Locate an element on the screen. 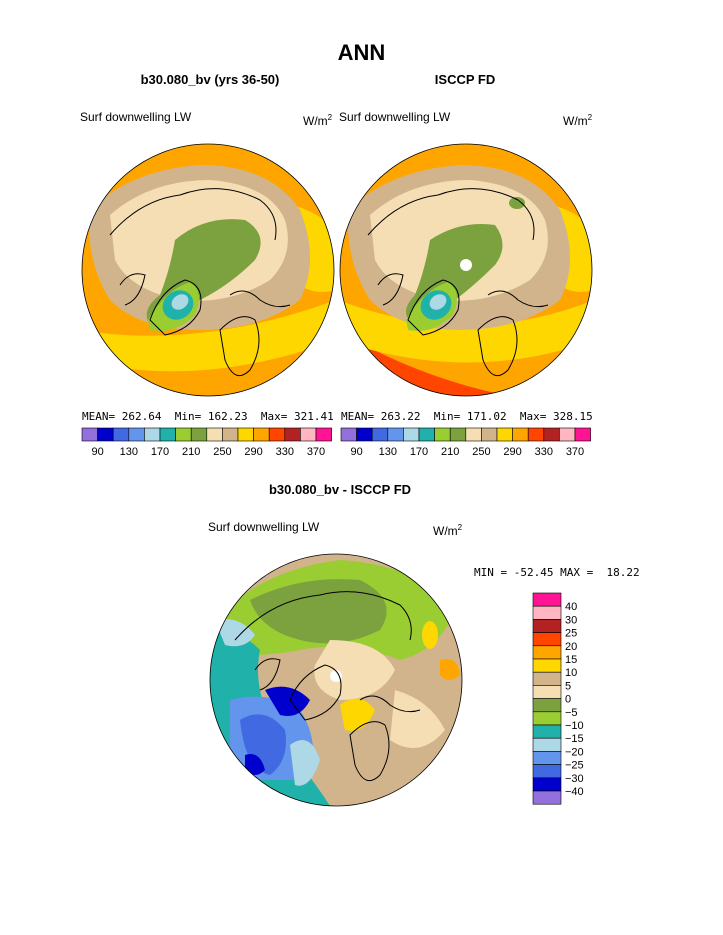 The width and height of the screenshot is (723, 935). colorbar-tick-label: 10 is located at coordinates (571, 673).